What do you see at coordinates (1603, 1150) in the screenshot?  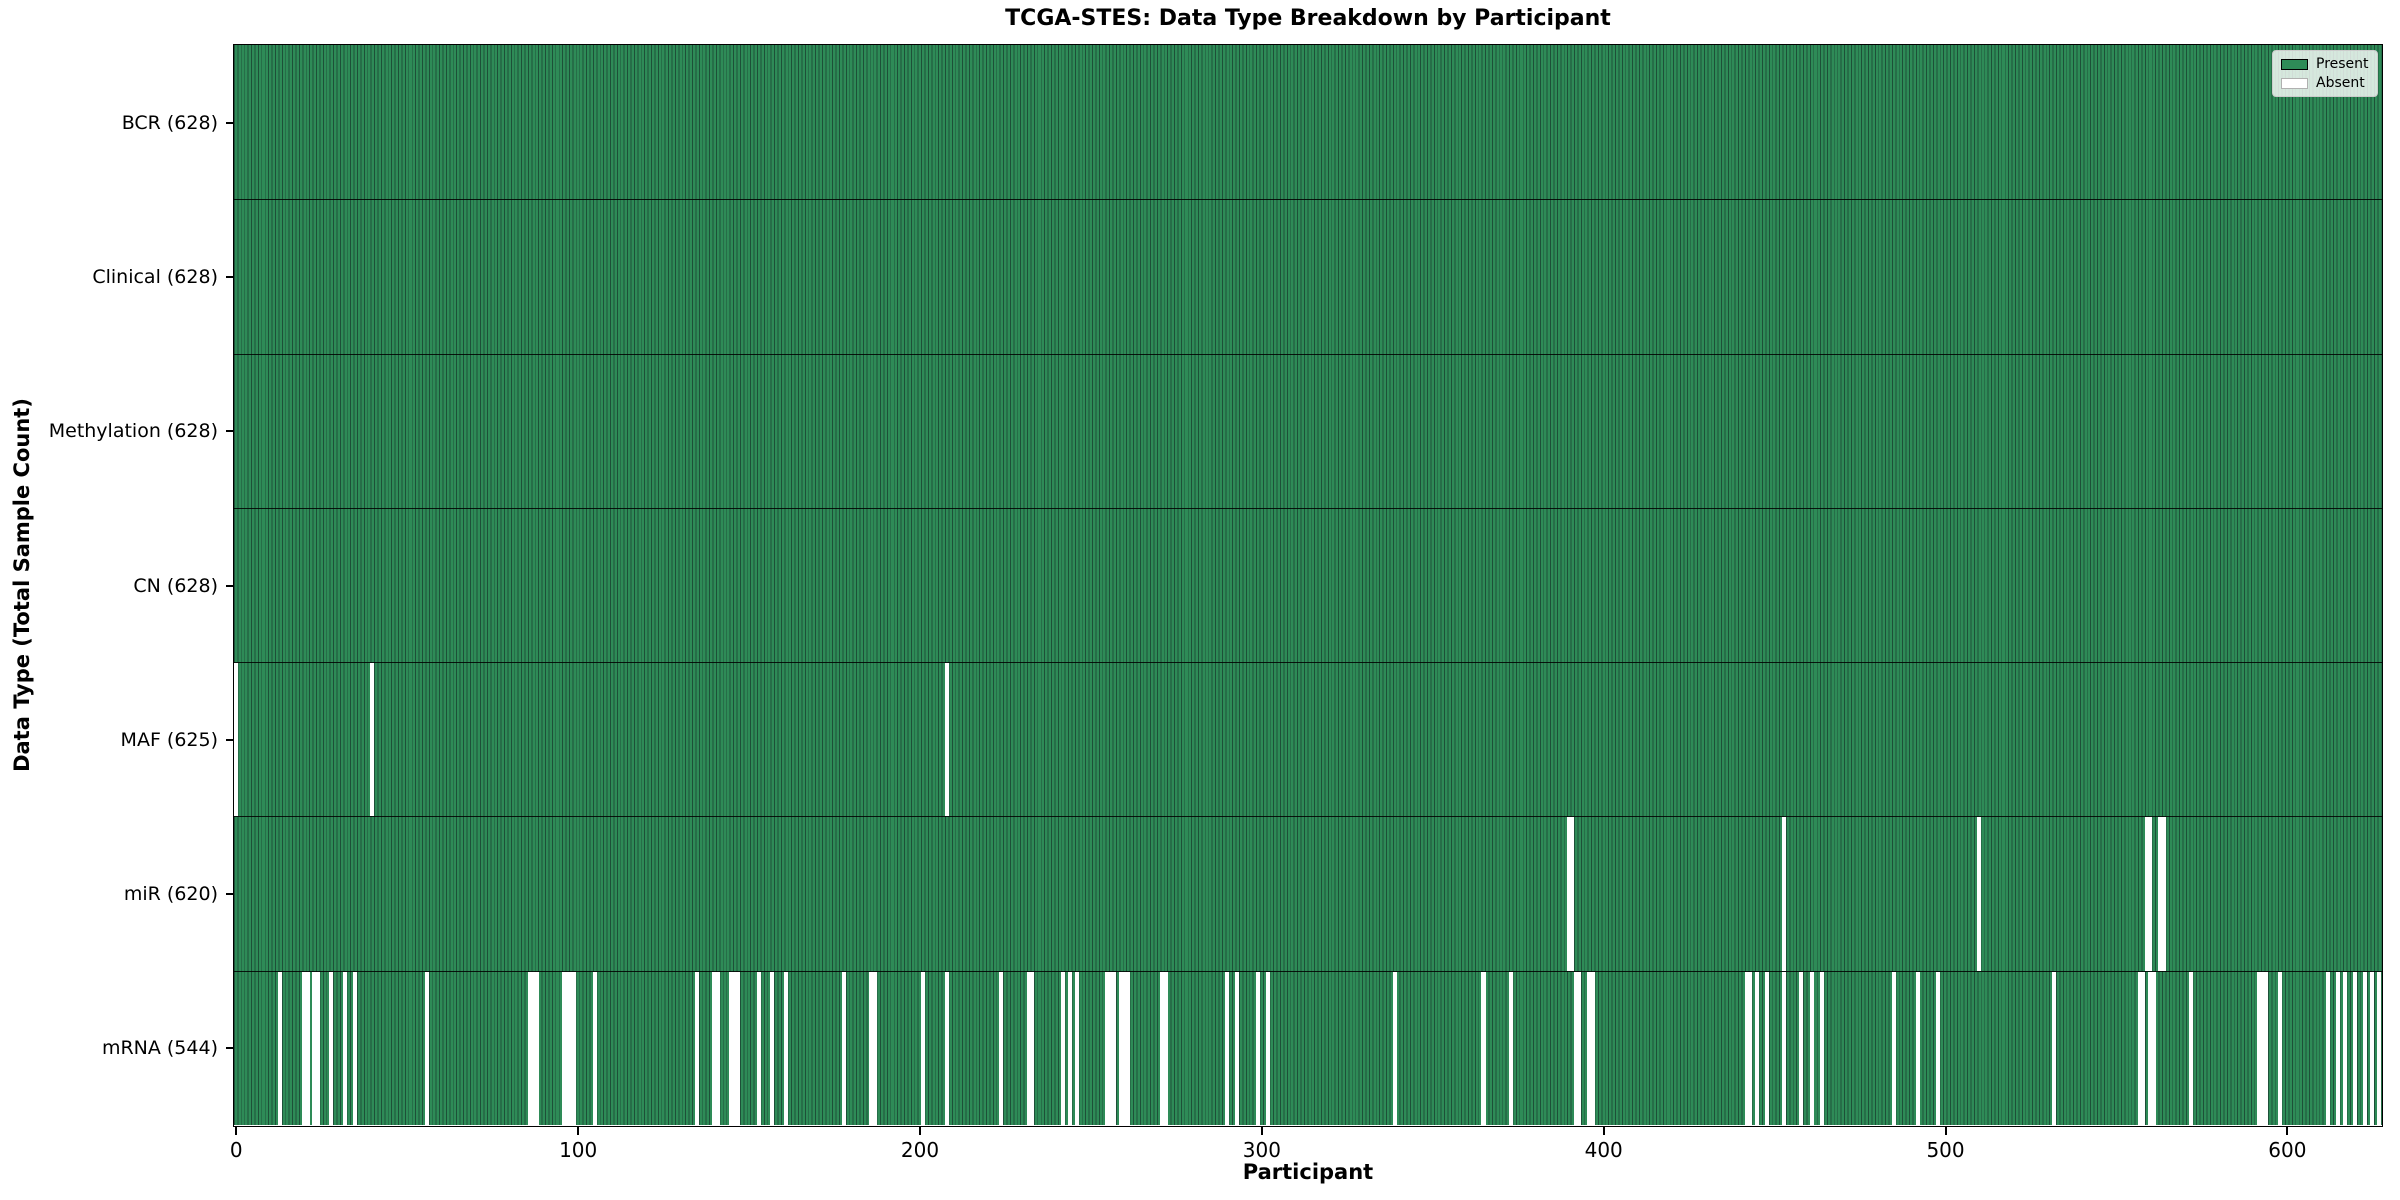 I see `x-tick-label-400: 400` at bounding box center [1603, 1150].